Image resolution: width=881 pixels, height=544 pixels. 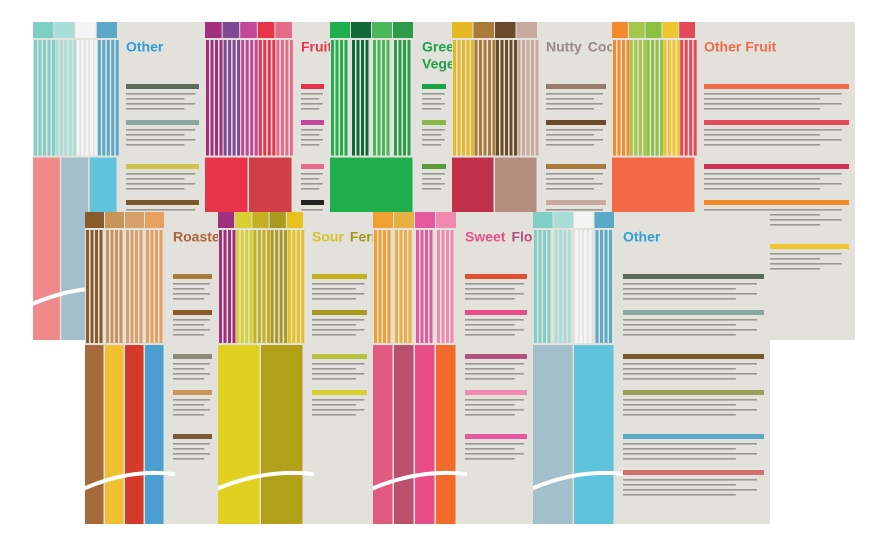 What do you see at coordinates (151, 368) in the screenshot?
I see `poster: Roasted` at bounding box center [151, 368].